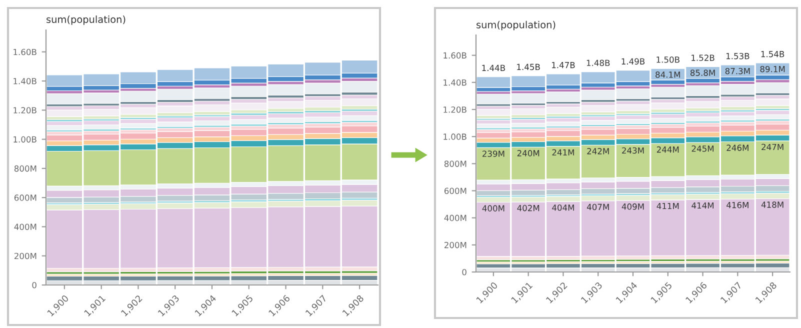 The width and height of the screenshot is (801, 328). I want to click on data-label: 243M, so click(633, 150).